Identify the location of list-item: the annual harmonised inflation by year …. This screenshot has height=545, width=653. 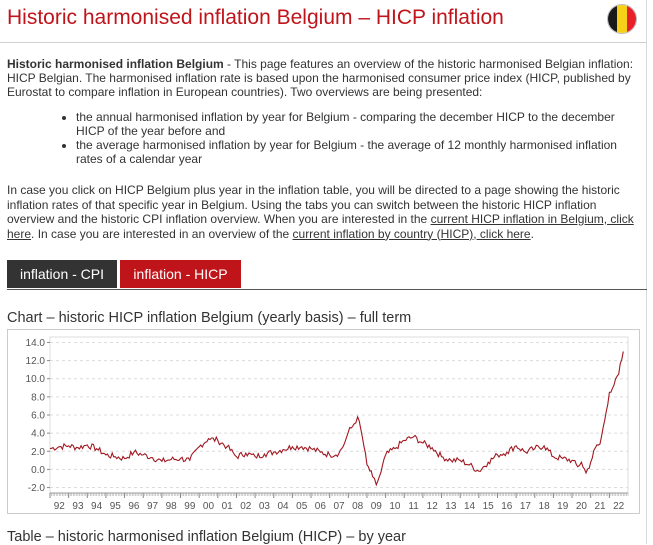
(356, 124).